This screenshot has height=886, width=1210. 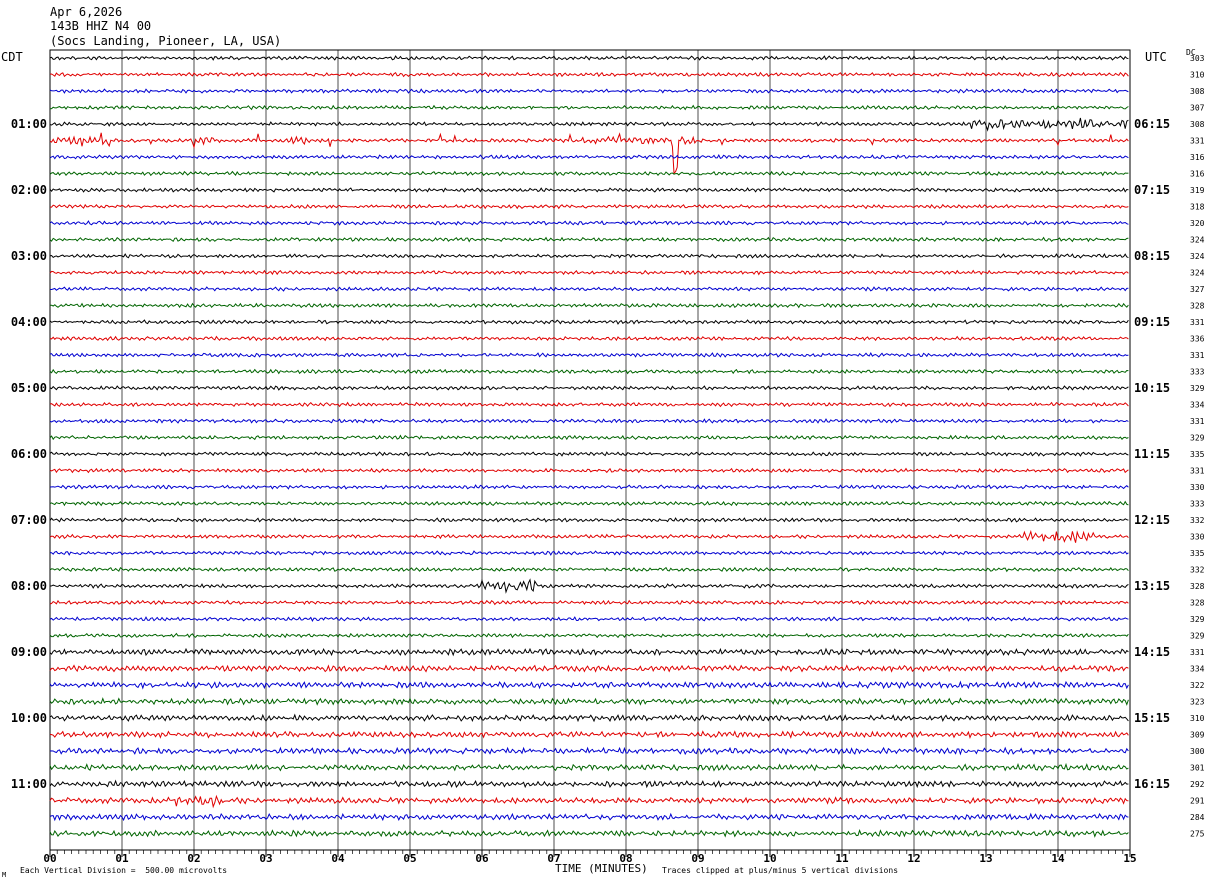 What do you see at coordinates (1197, 339) in the screenshot?
I see `dc-value-label: 336` at bounding box center [1197, 339].